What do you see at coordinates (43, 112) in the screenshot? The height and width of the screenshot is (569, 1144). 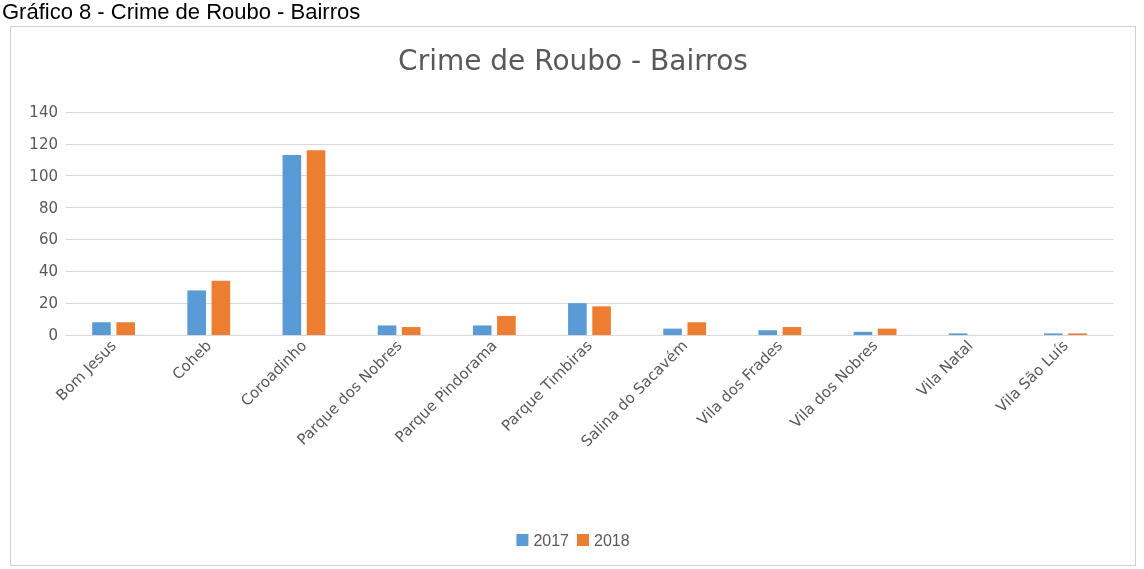 I see `y-tick-label: 140` at bounding box center [43, 112].